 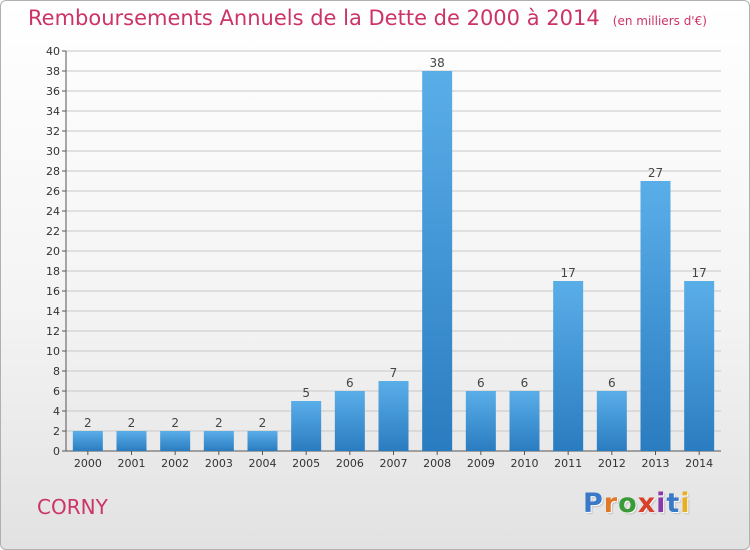 What do you see at coordinates (88, 463) in the screenshot?
I see `x-tick-label-2000: 2000` at bounding box center [88, 463].